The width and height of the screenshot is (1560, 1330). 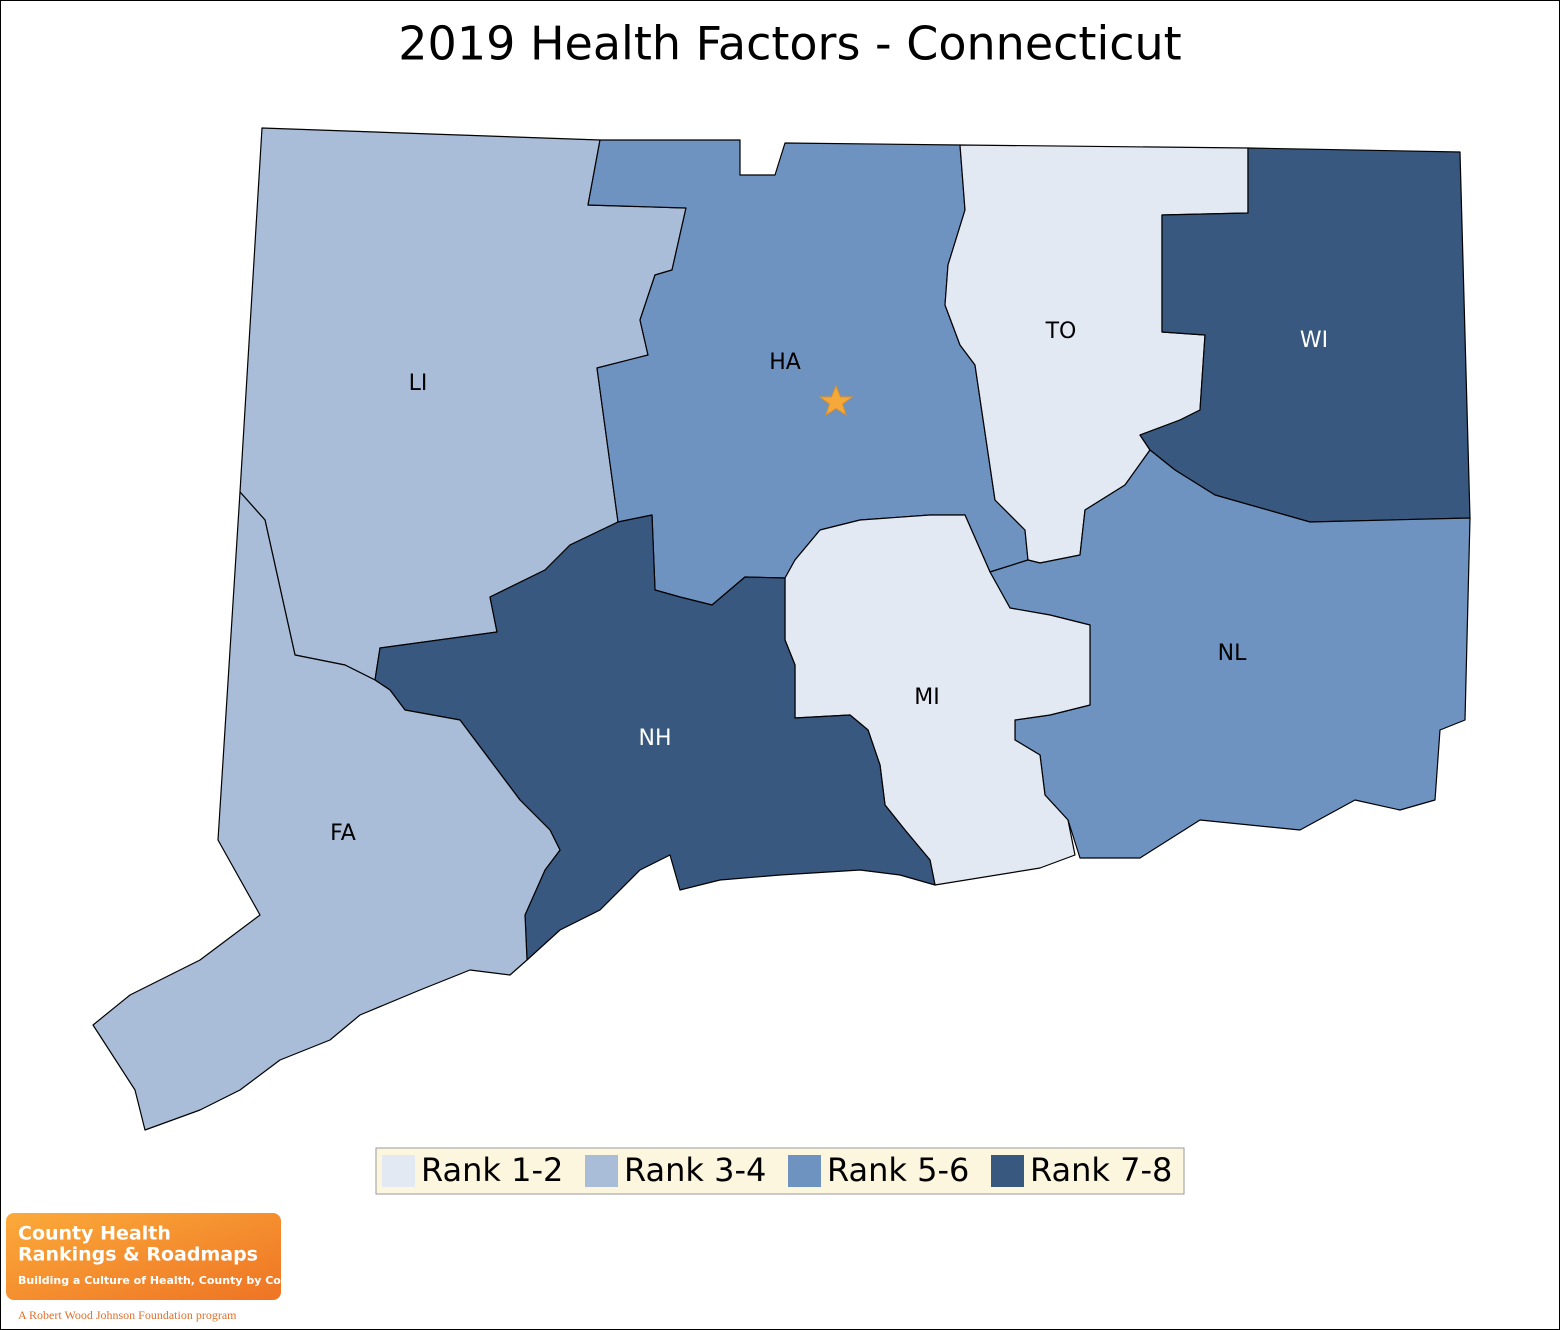 What do you see at coordinates (94, 1234) in the screenshot?
I see `logo-line: County Health` at bounding box center [94, 1234].